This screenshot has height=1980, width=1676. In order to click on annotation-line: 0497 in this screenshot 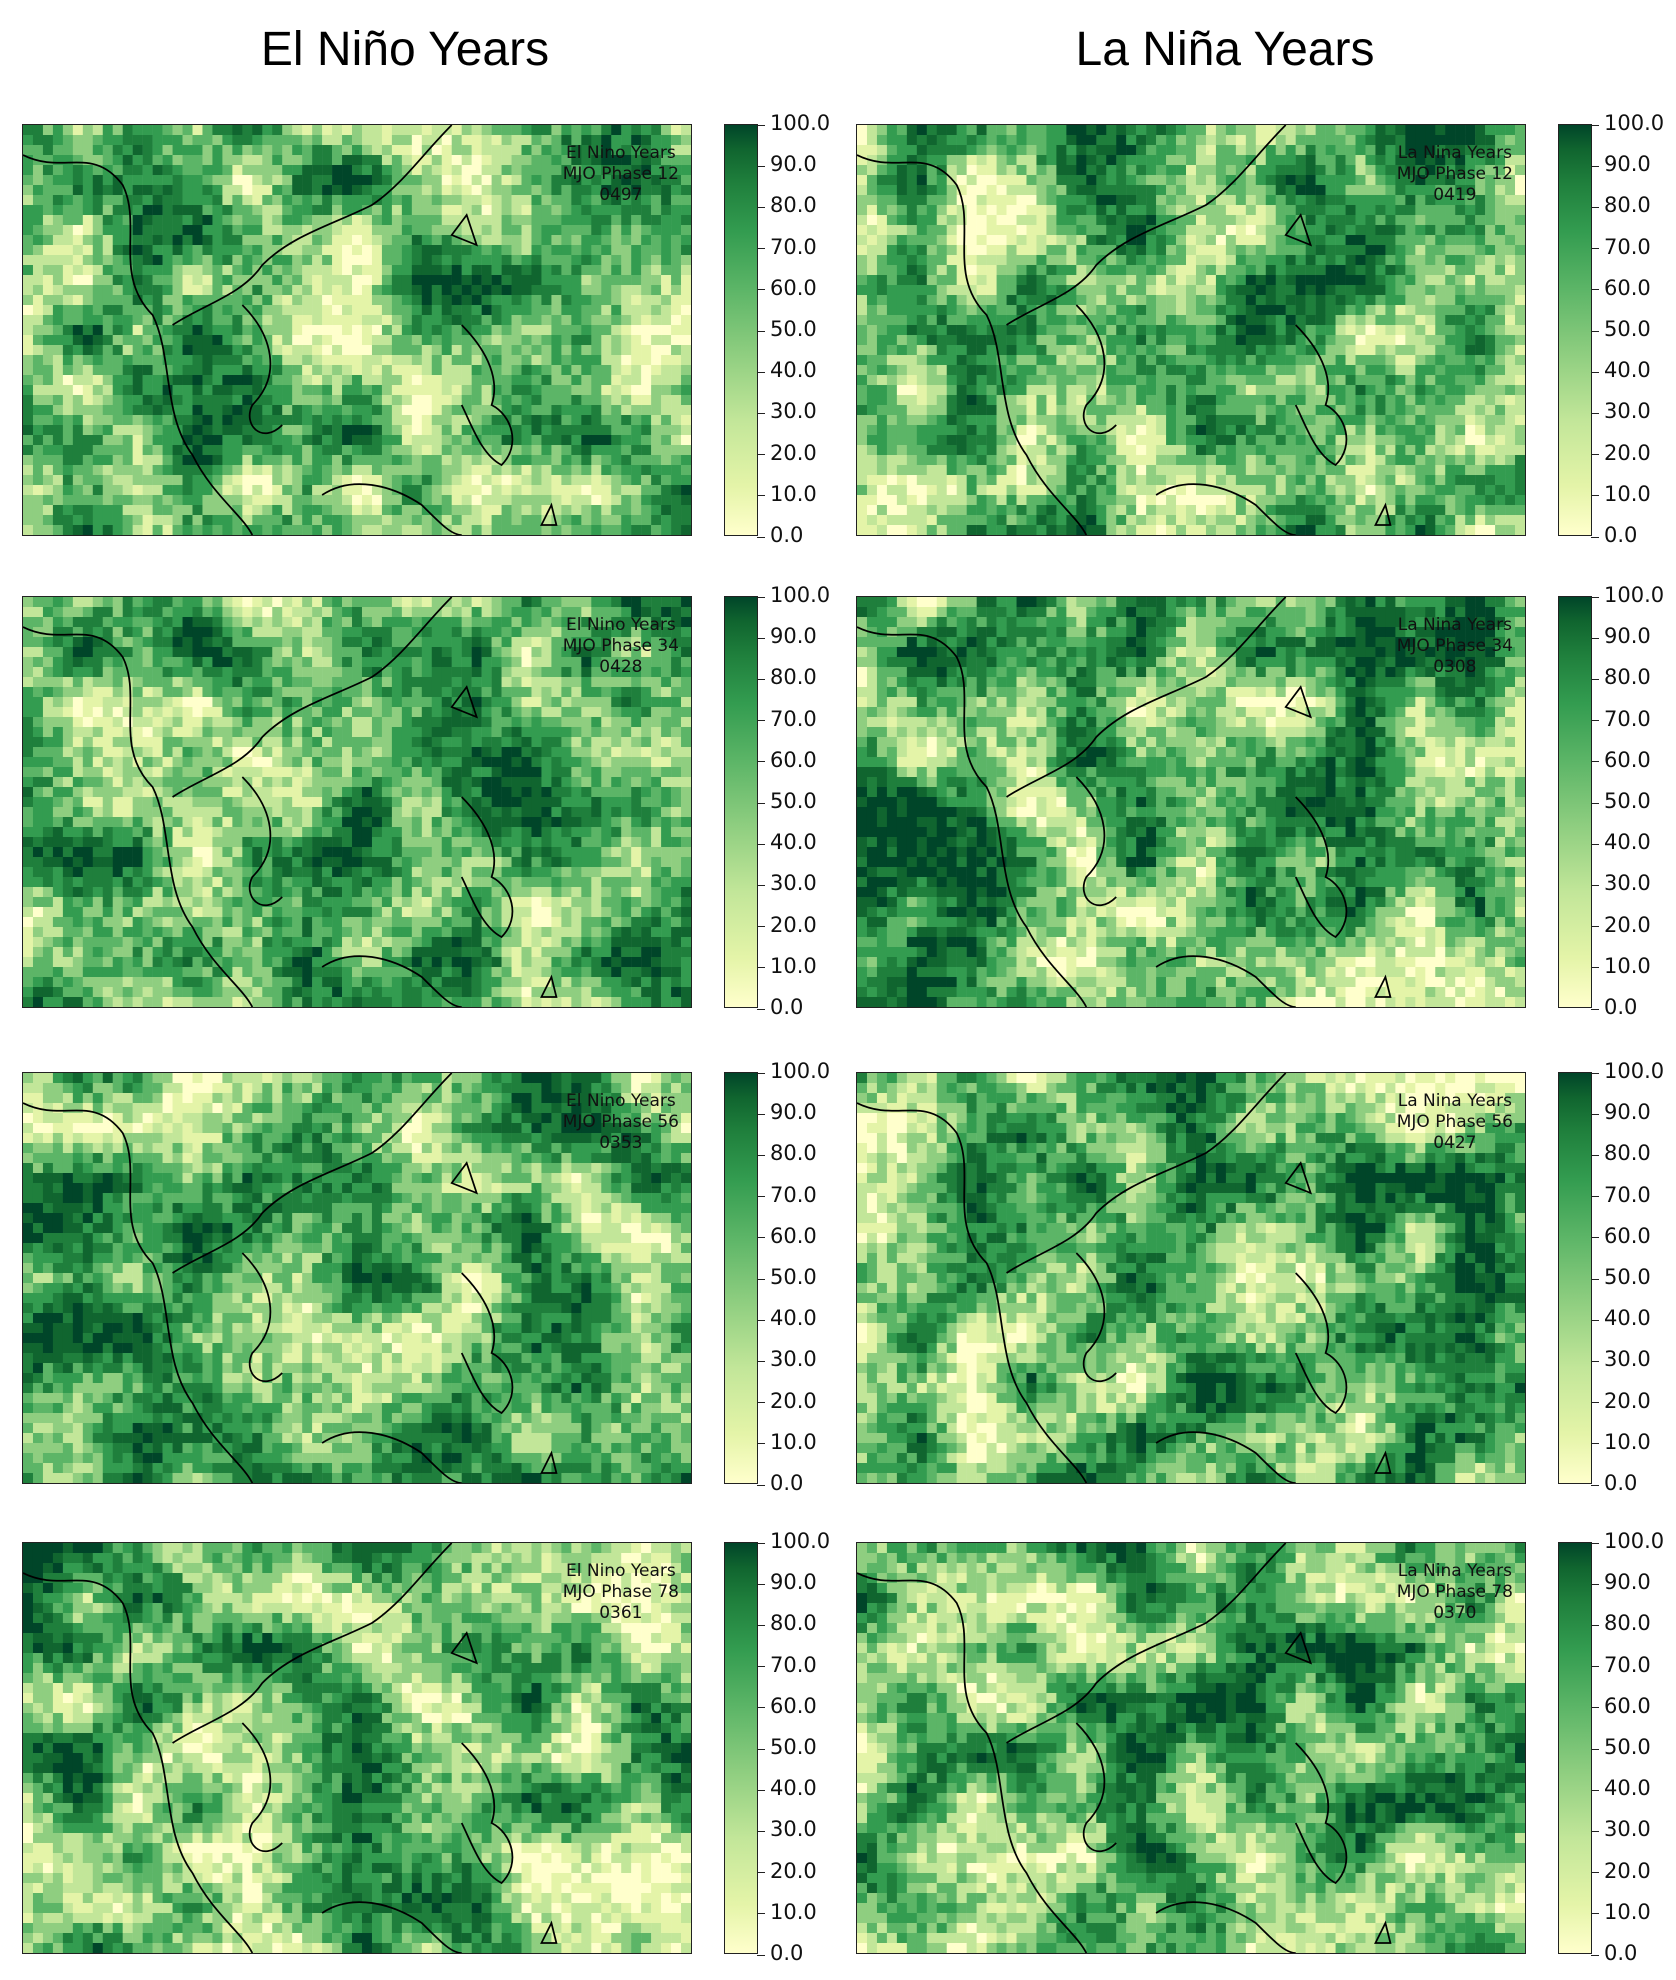, I will do `click(621, 195)`.